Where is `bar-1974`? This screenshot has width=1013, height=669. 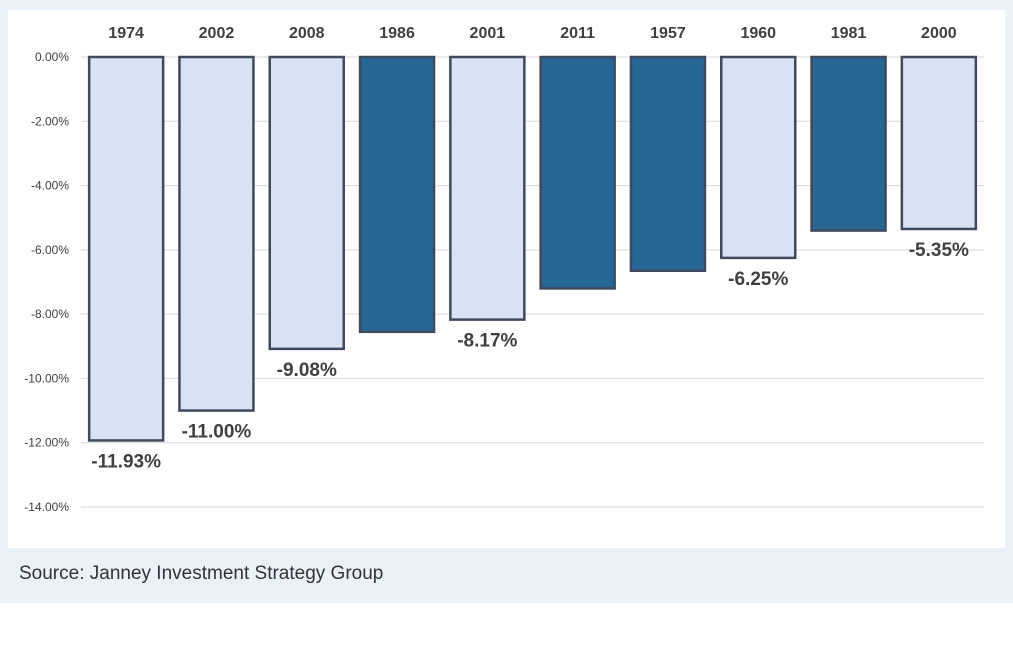
bar-1974 is located at coordinates (126, 248).